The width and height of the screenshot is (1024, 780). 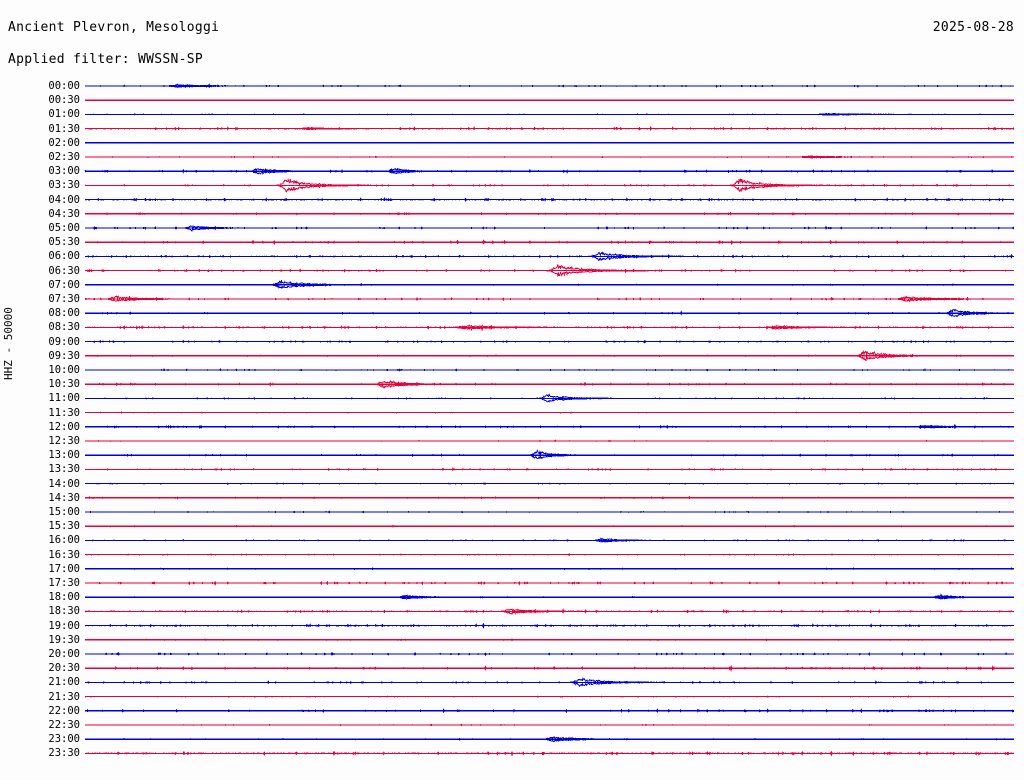 I want to click on time-label-1430: 14:30, so click(x=64, y=497).